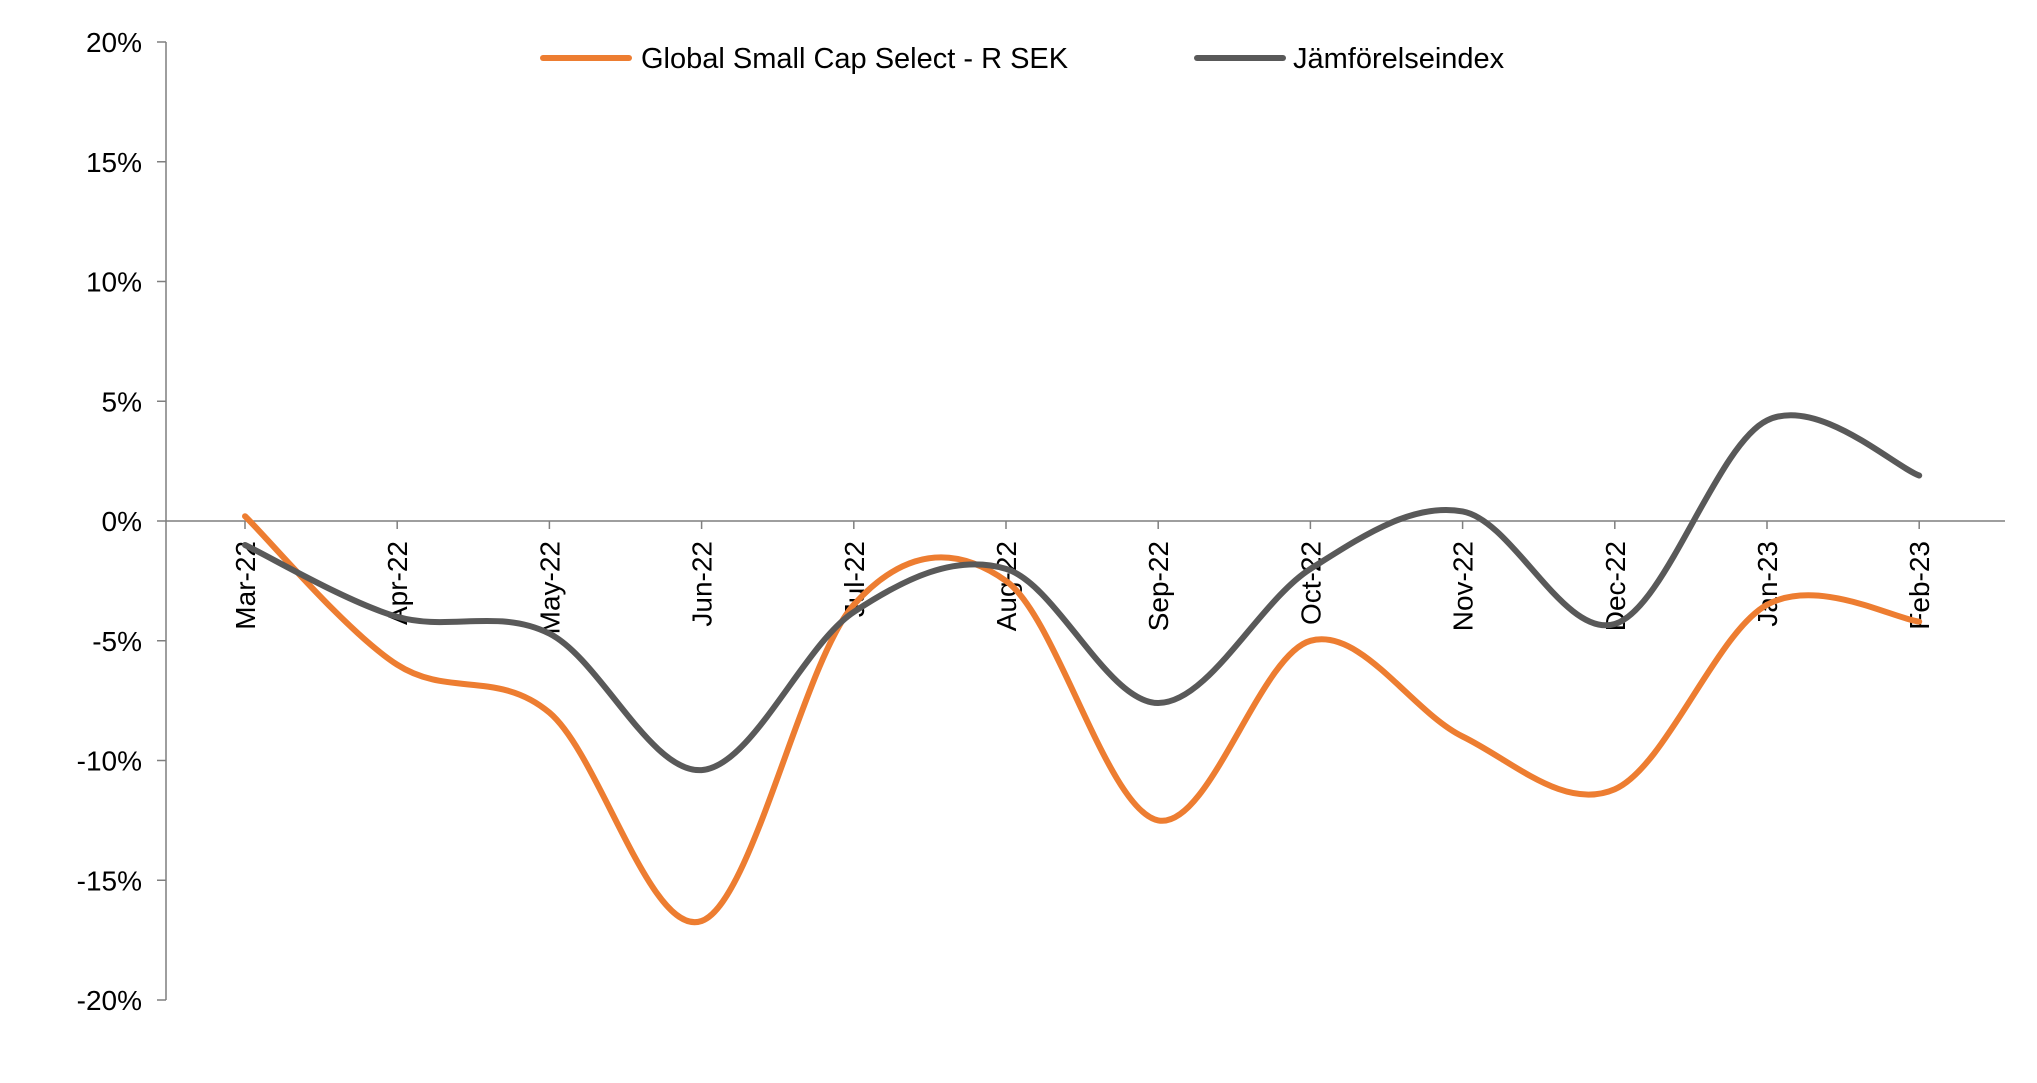  I want to click on y-tick-label: -20%, so click(109, 1000).